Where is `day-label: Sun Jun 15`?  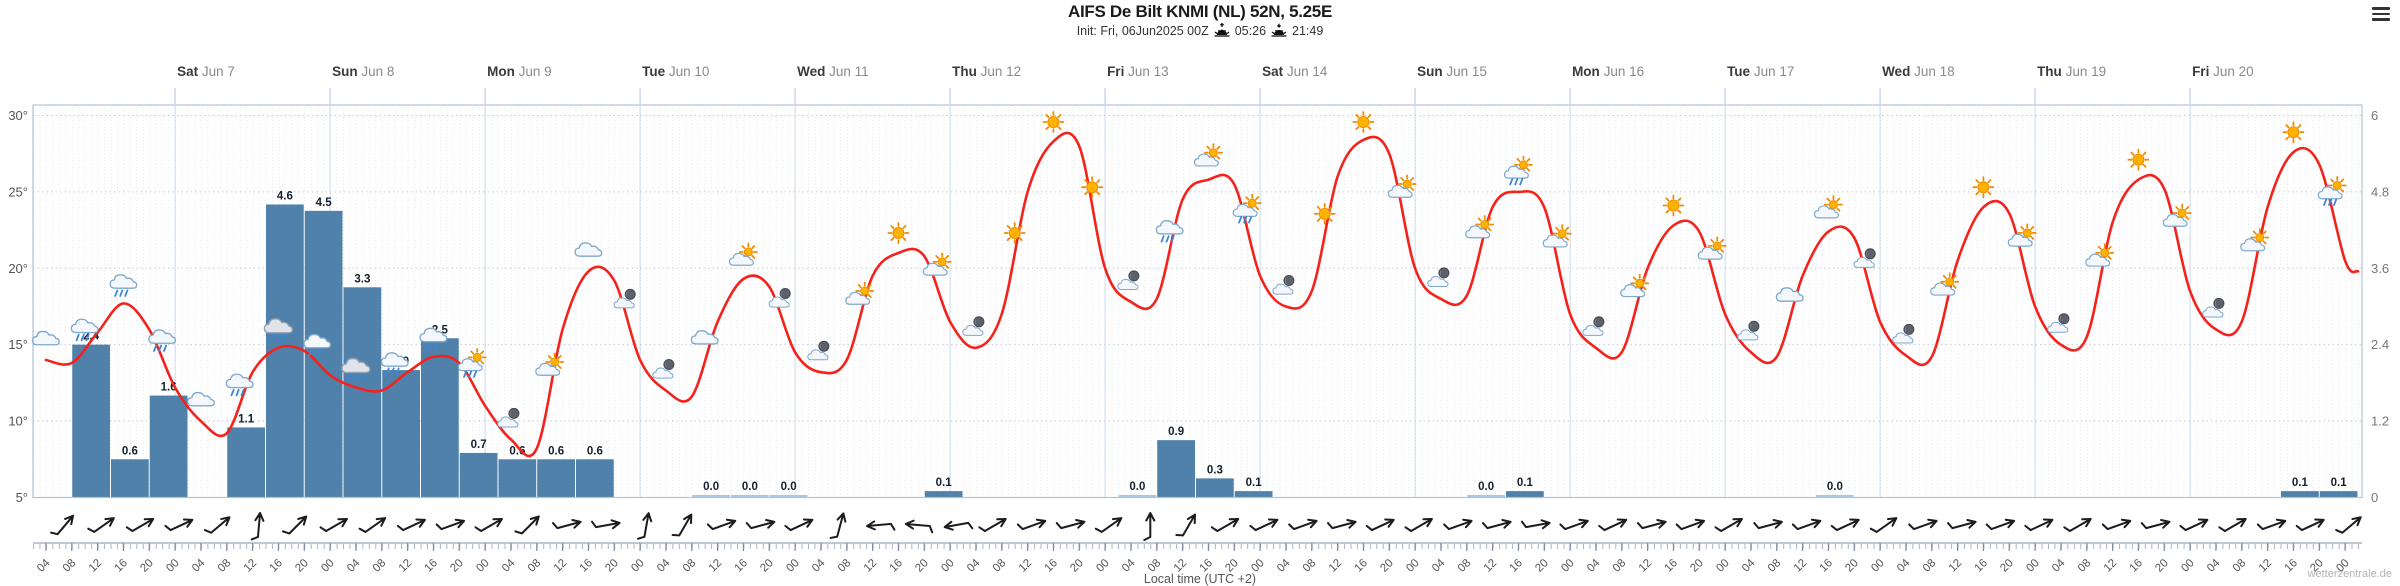 day-label: Sun Jun 15 is located at coordinates (1452, 71).